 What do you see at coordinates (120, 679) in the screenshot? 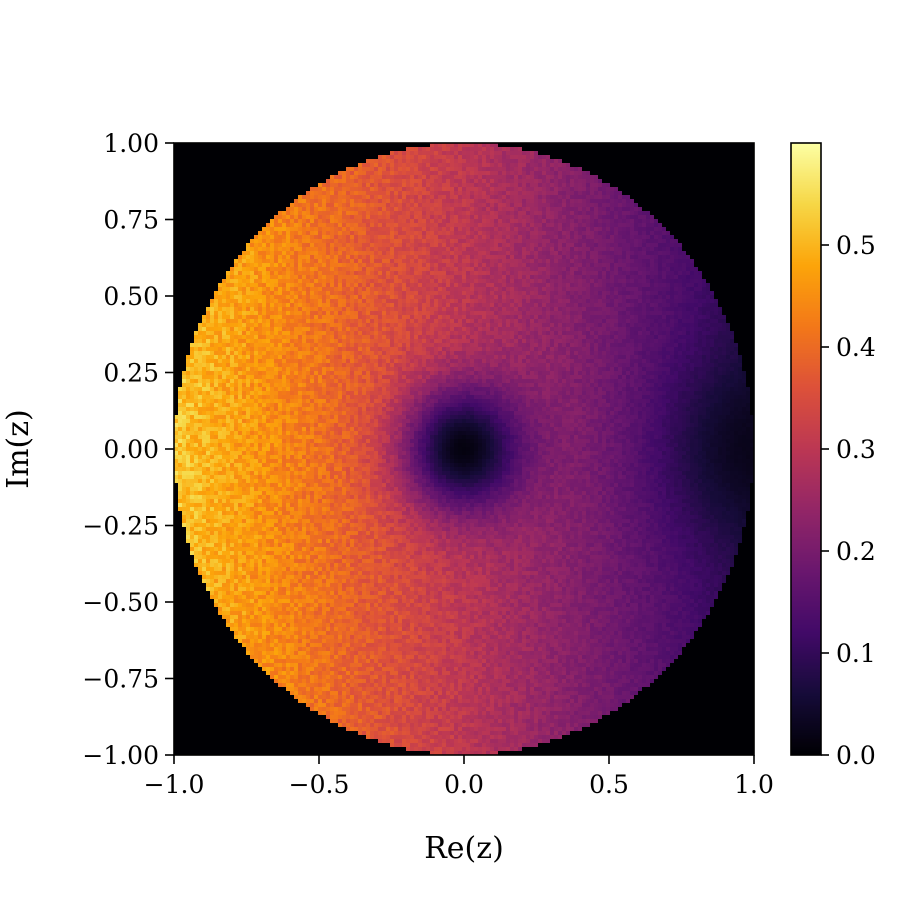
I see `y-tick-label: −0.75` at bounding box center [120, 679].